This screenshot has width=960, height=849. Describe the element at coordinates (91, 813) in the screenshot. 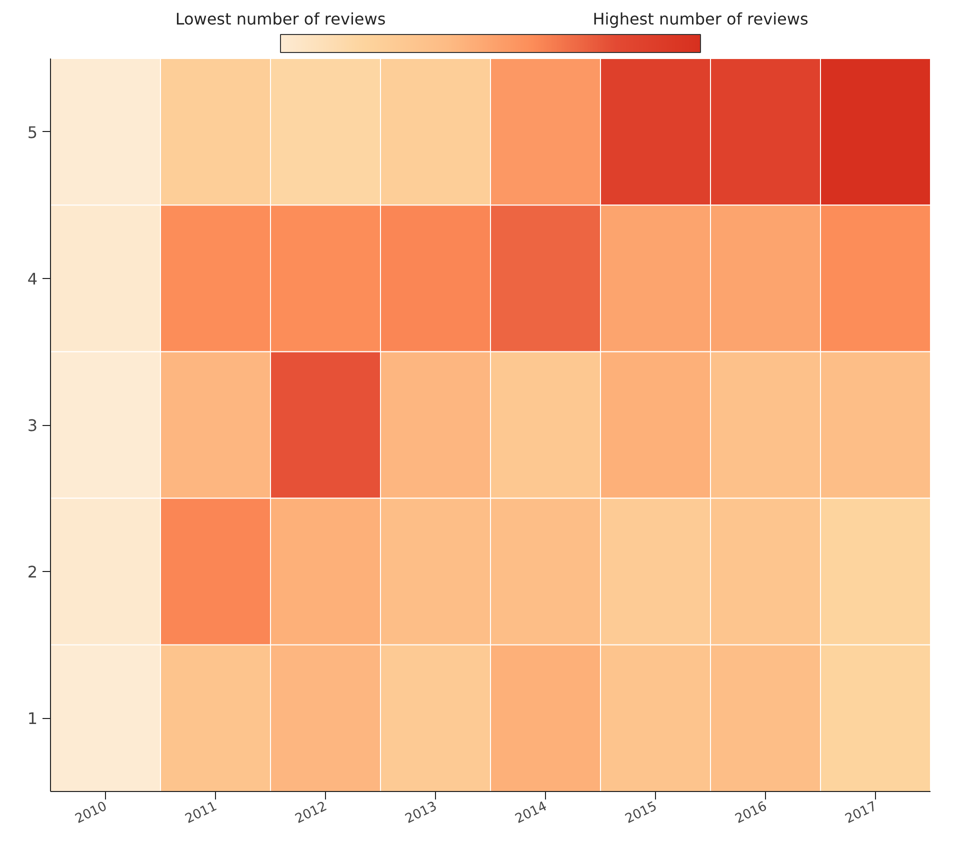

I see `x-tick-label: 2010` at that location.